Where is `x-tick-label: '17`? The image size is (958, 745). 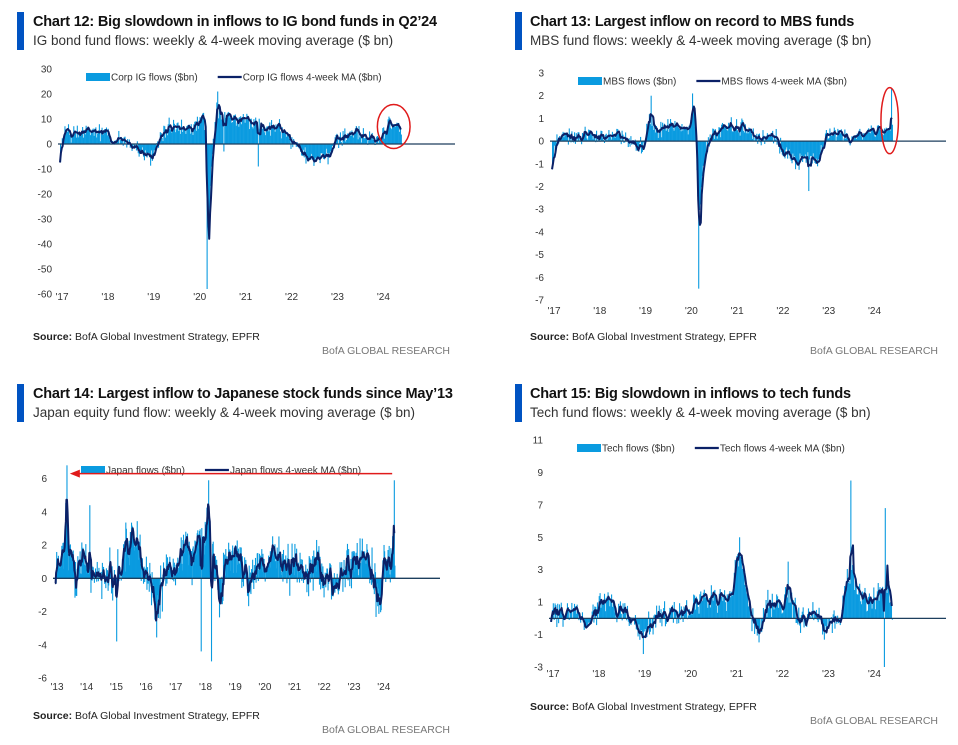
x-tick-label: '17 is located at coordinates (175, 687).